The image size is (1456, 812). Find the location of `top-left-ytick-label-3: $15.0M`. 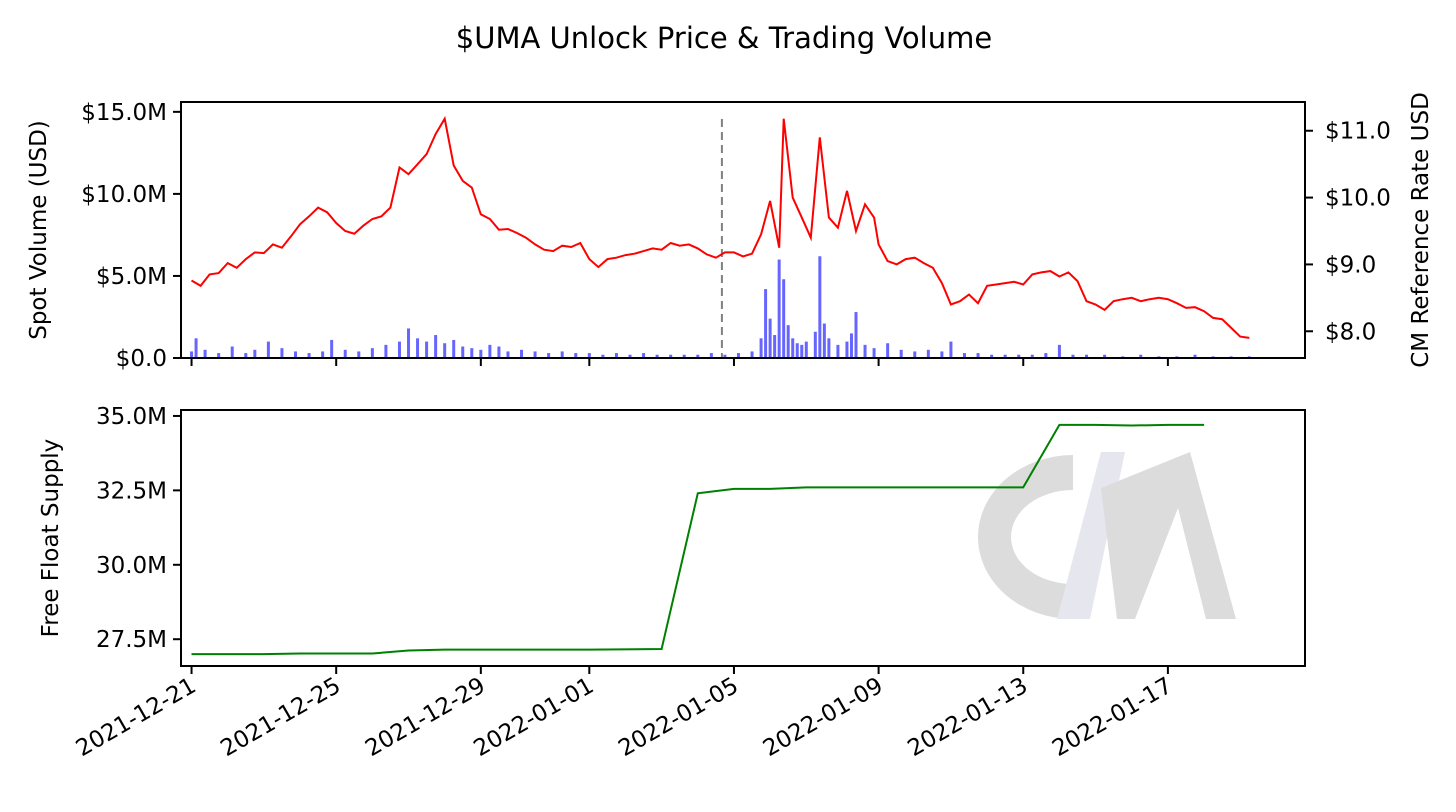

top-left-ytick-label-3: $15.0M is located at coordinates (124, 113).